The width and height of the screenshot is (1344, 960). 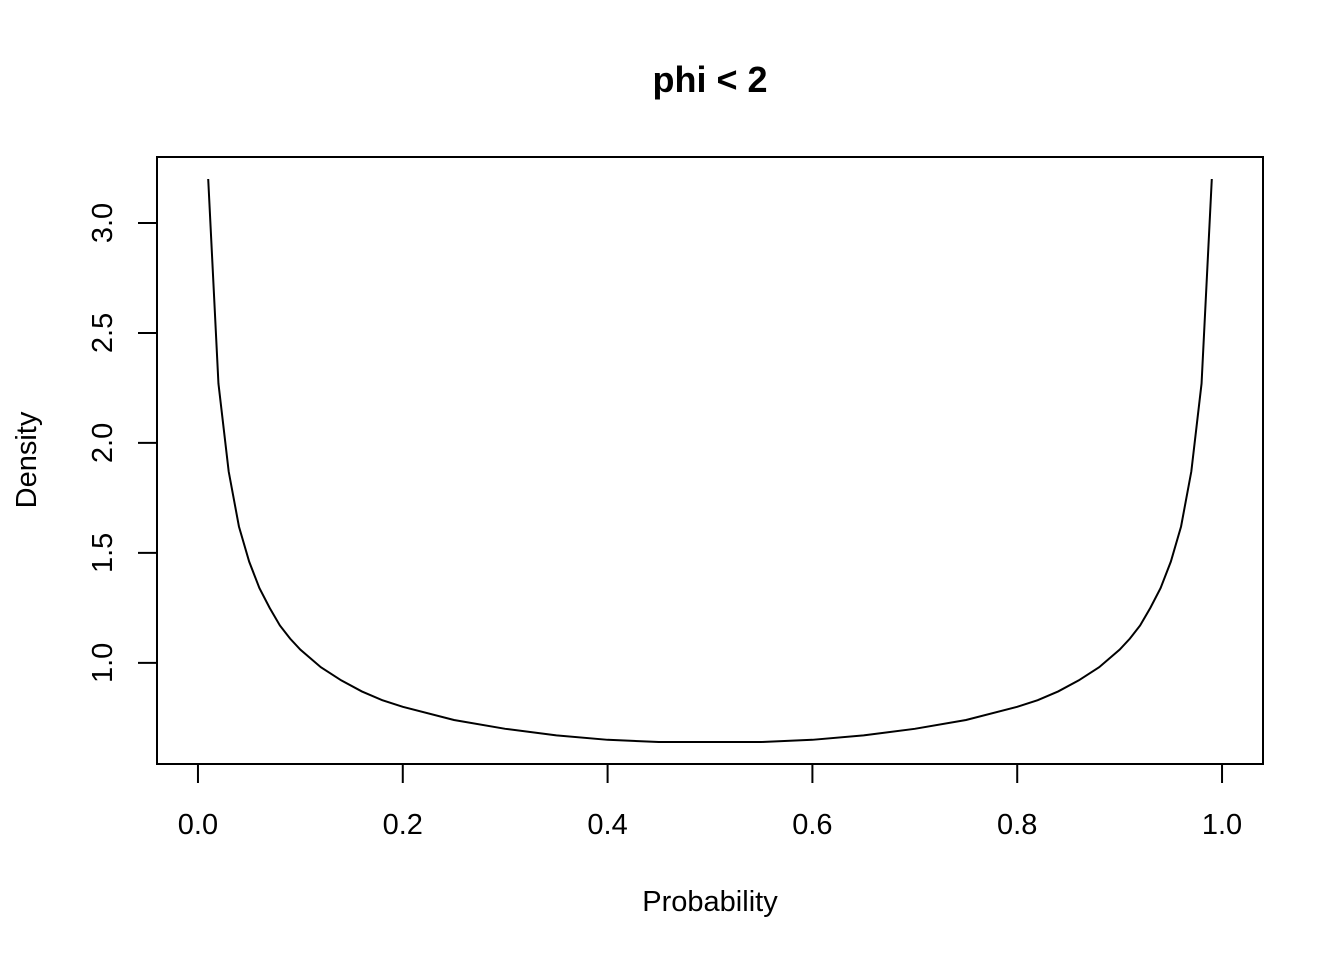 I want to click on x-axis-label: Probability, so click(x=710, y=902).